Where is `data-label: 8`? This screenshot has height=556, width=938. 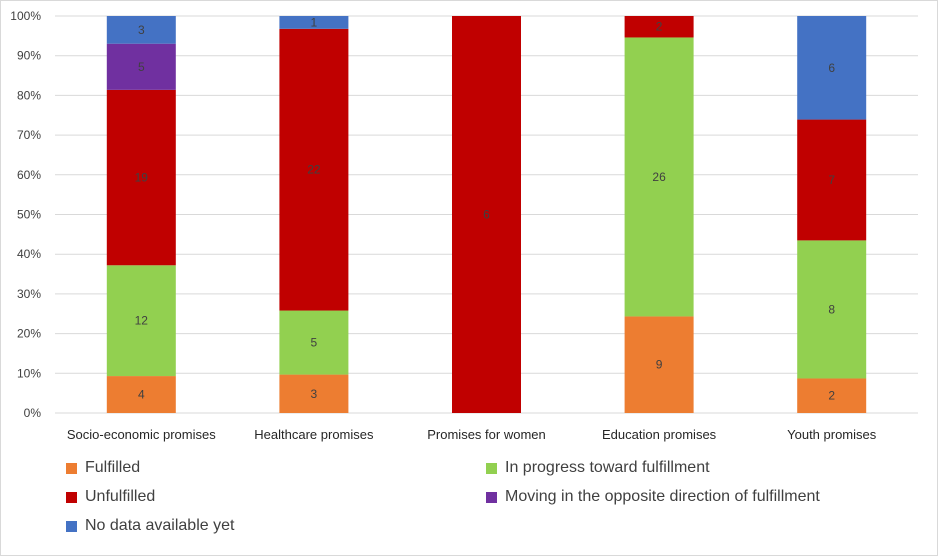 data-label: 8 is located at coordinates (831, 309).